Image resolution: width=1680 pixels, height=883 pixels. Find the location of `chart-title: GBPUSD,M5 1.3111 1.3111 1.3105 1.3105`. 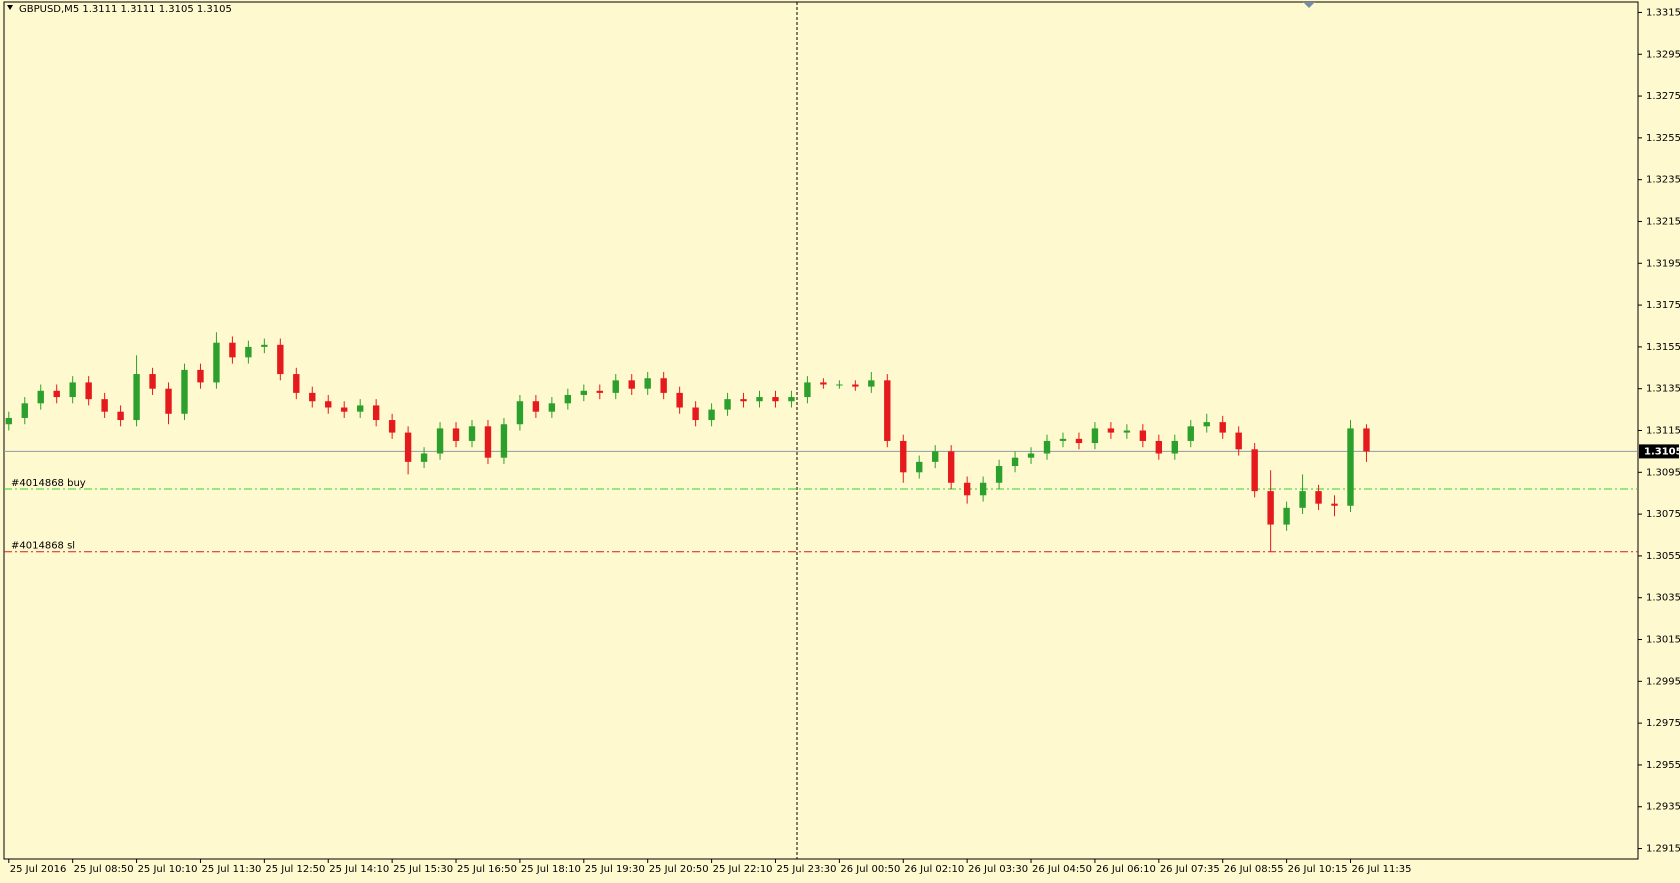

chart-title: GBPUSD,M5 1.3111 1.3111 1.3105 1.3105 is located at coordinates (125, 9).